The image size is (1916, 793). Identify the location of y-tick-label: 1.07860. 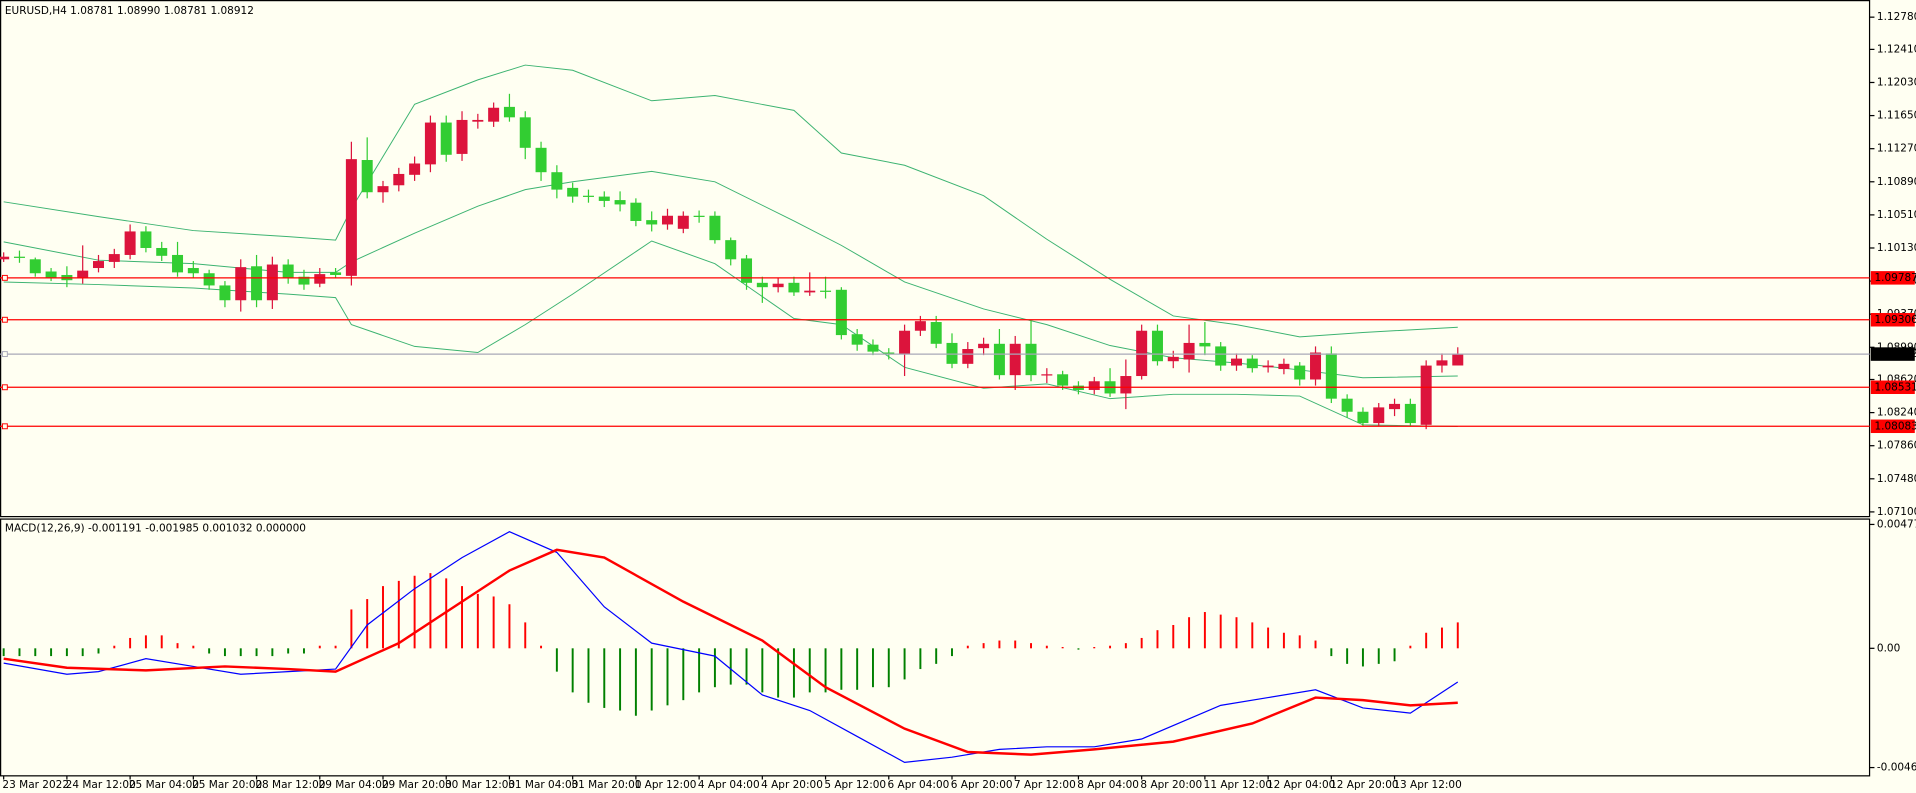
(1896, 446).